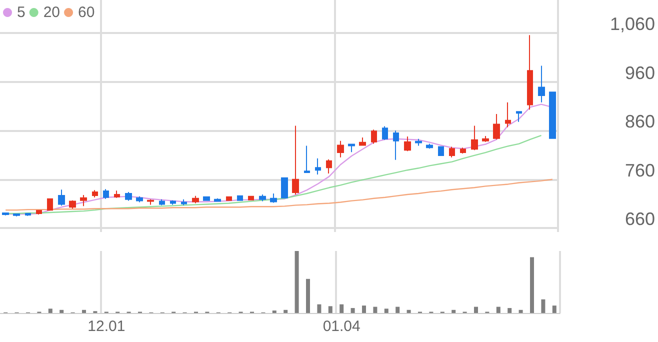 This screenshot has width=658, height=342. What do you see at coordinates (639, 170) in the screenshot?
I see `y-tick-label: 760` at bounding box center [639, 170].